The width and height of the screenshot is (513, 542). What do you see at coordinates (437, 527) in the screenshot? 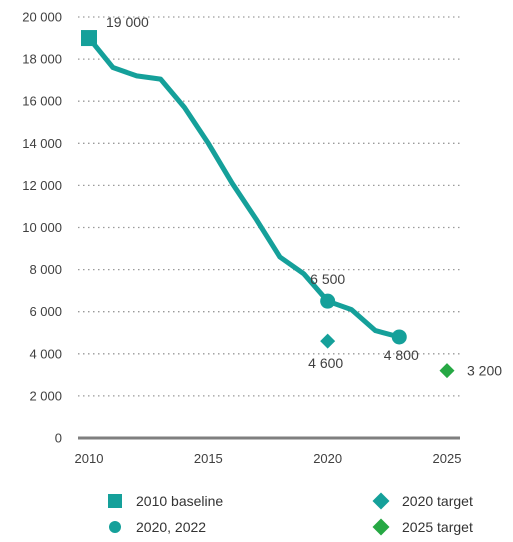
I see `legend-label-target-2025: 2025 target` at bounding box center [437, 527].